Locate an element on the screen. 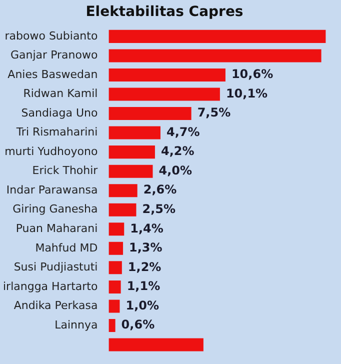 The image size is (341, 364). data-label: 4,2% is located at coordinates (177, 151).